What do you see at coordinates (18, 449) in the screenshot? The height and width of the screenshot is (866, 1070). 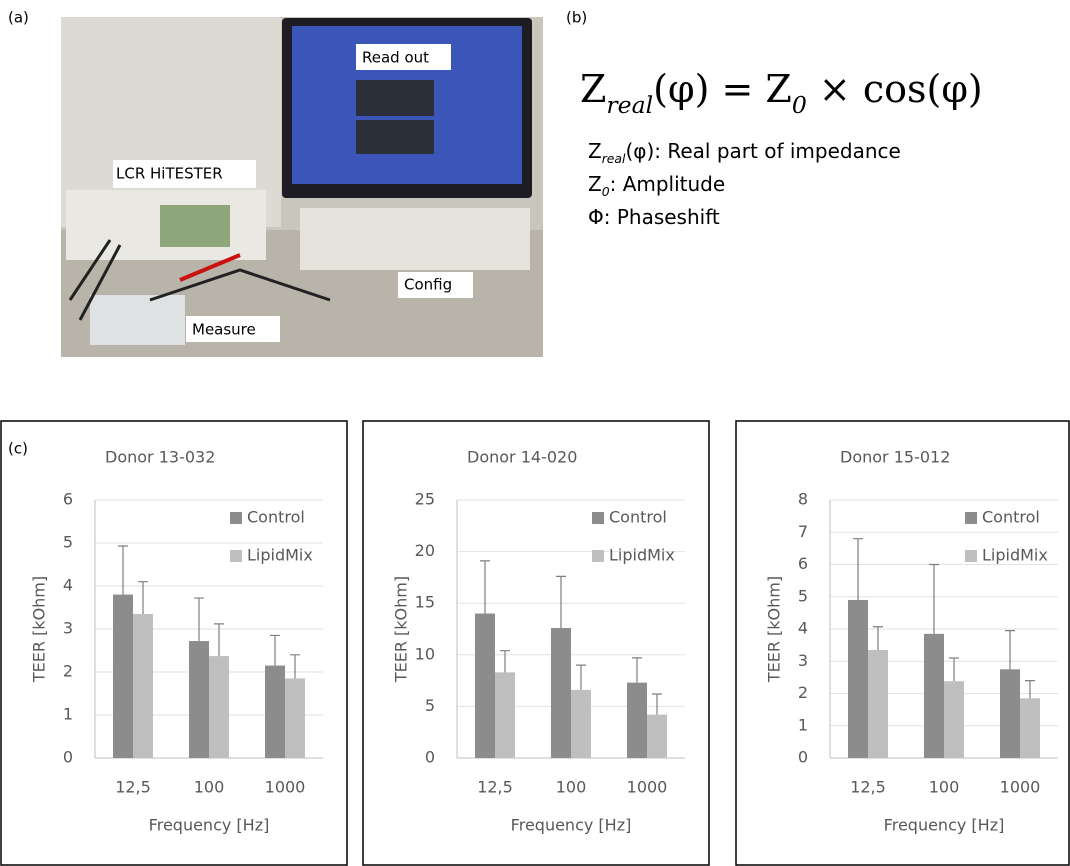 I see `panel-label: (c)` at bounding box center [18, 449].